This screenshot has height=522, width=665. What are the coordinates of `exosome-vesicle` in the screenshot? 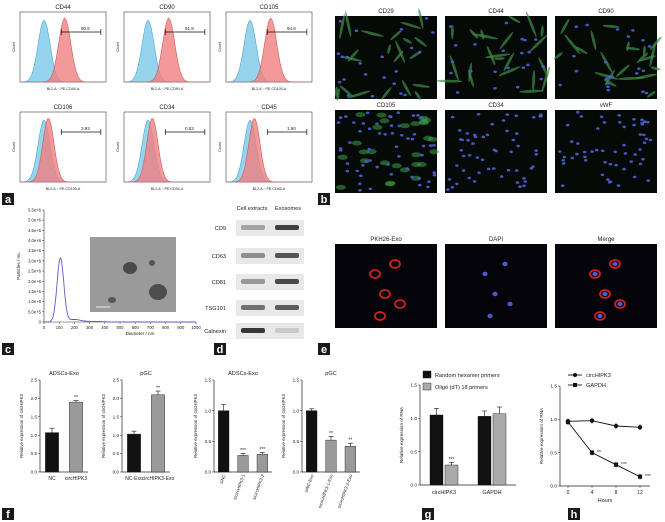 It's located at (152, 263).